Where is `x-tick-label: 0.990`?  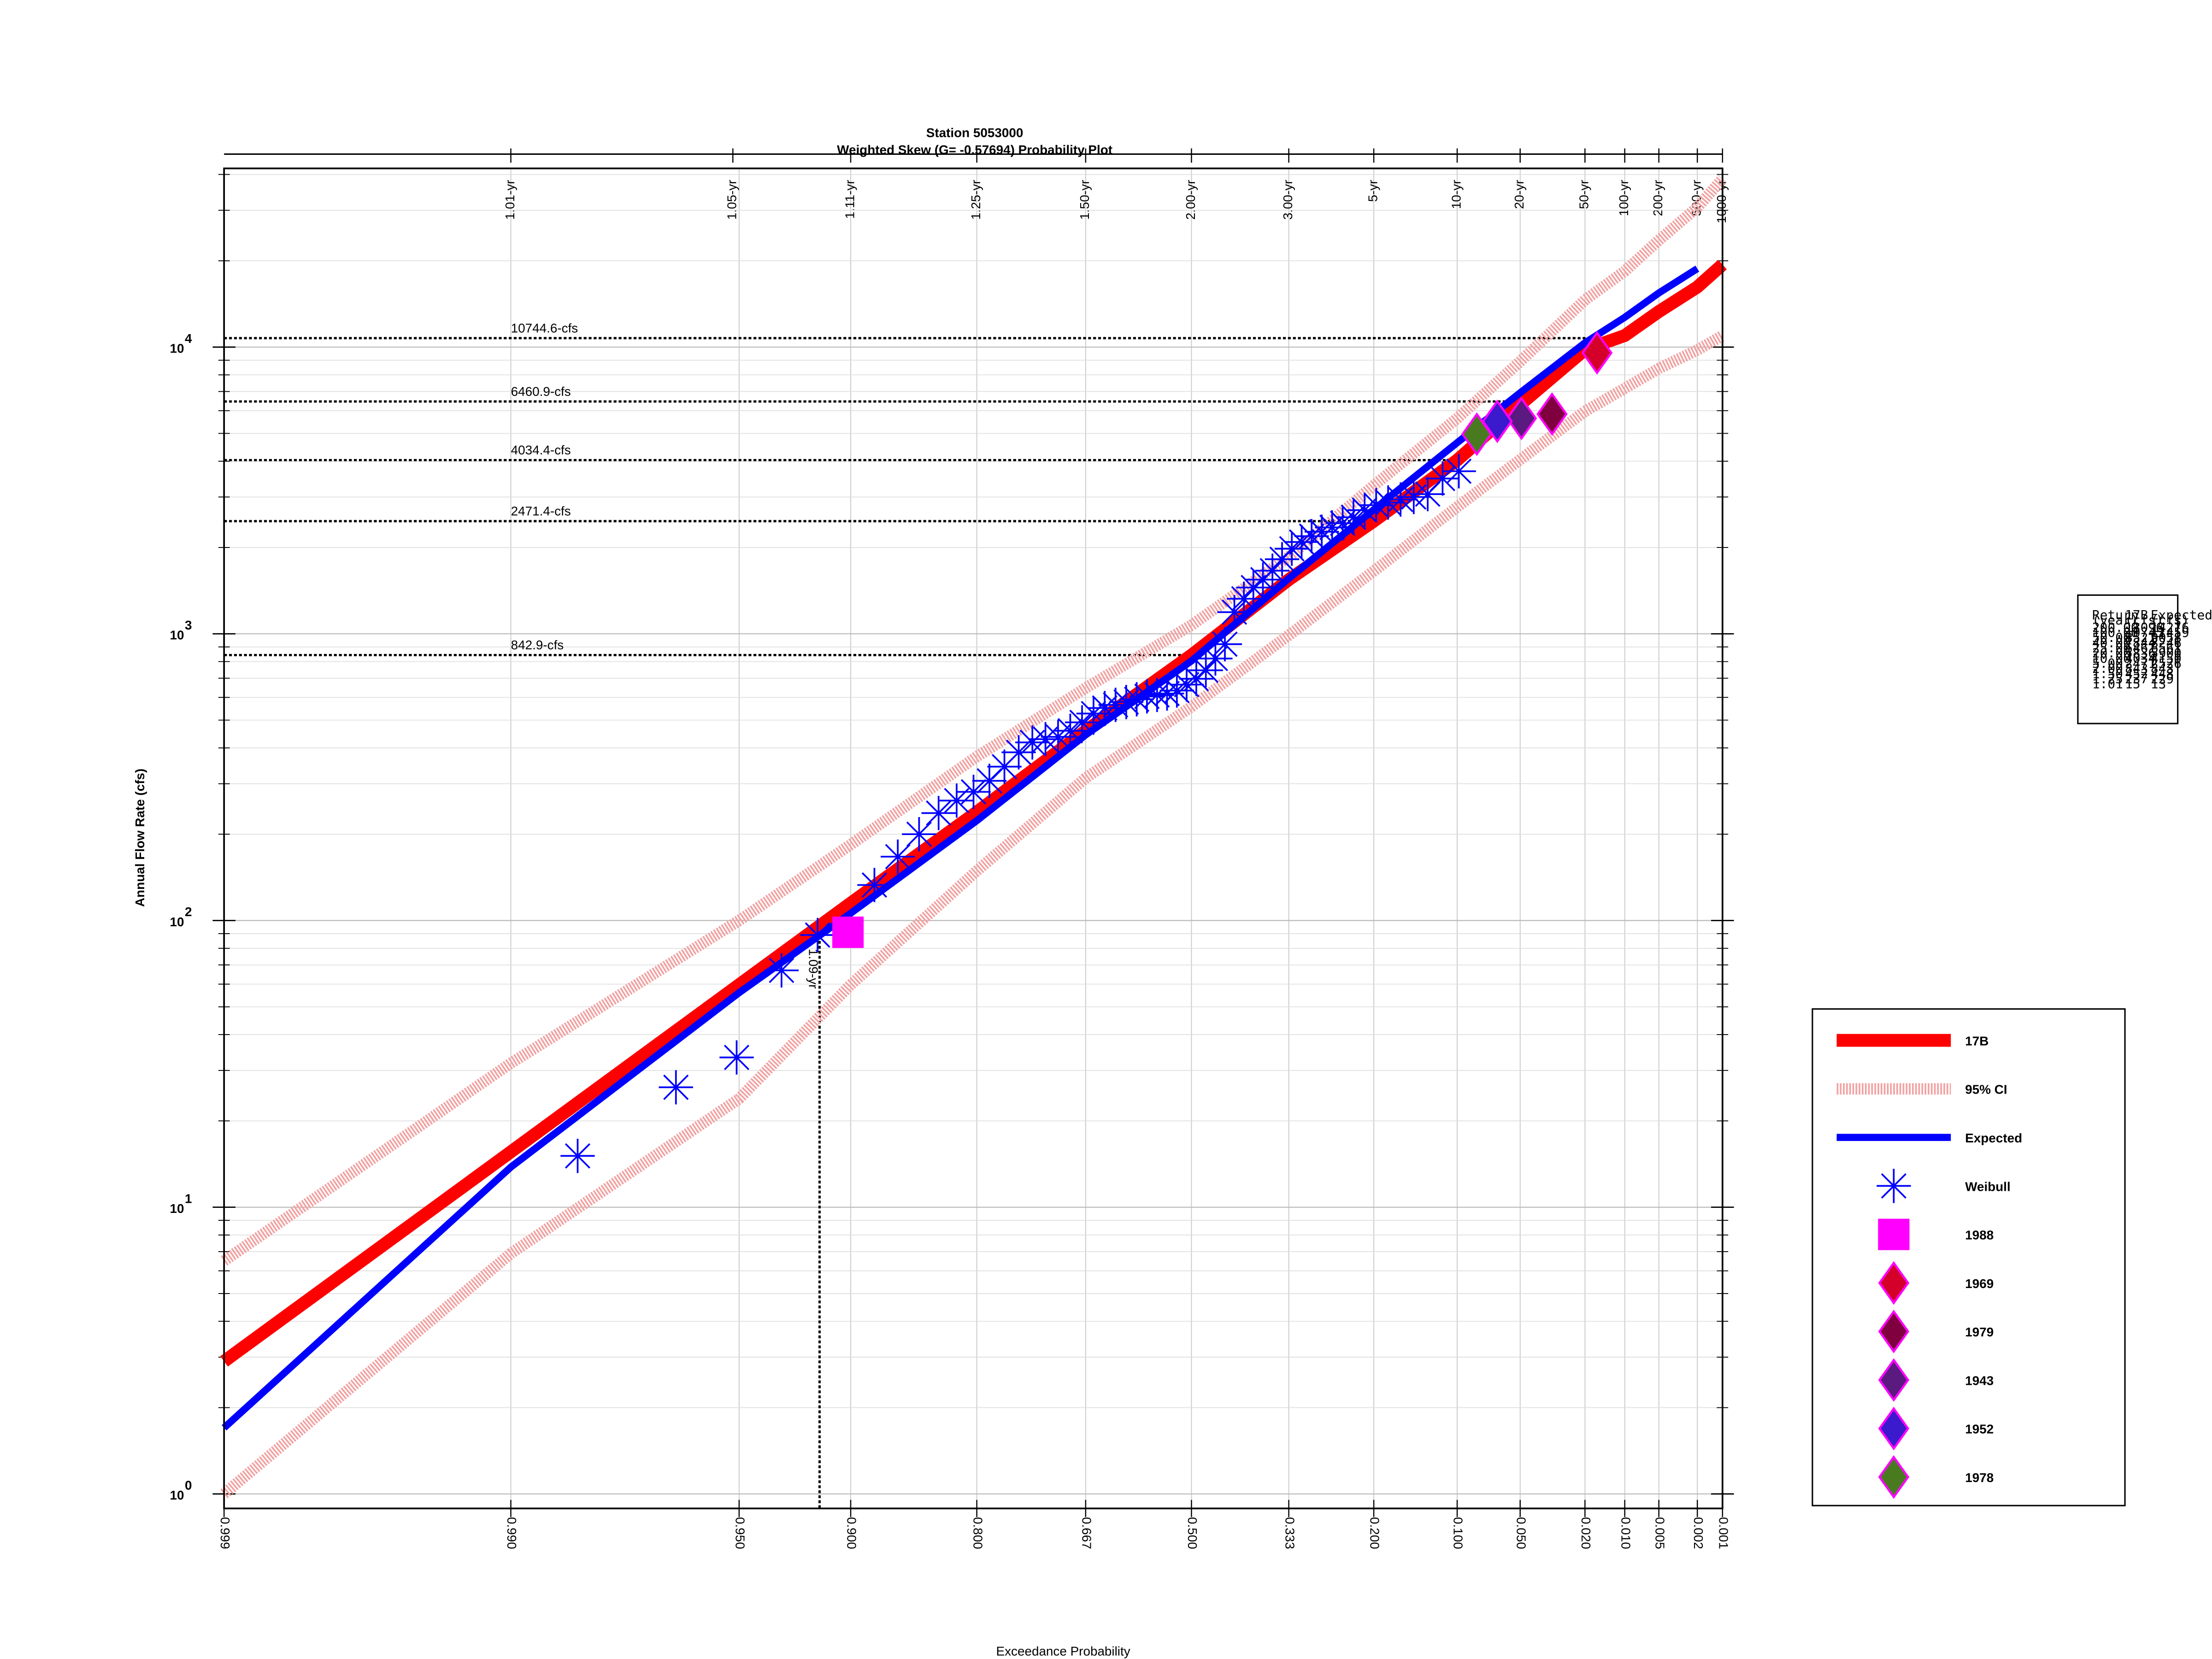
x-tick-label: 0.990 is located at coordinates (512, 1533).